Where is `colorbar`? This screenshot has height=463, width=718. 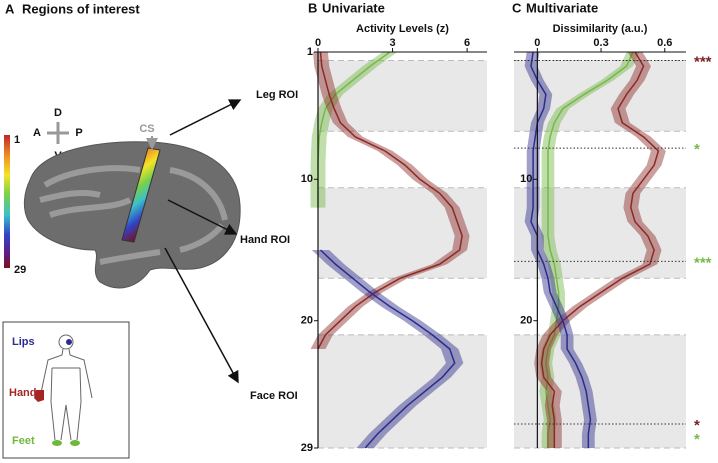
colorbar is located at coordinates (7, 201).